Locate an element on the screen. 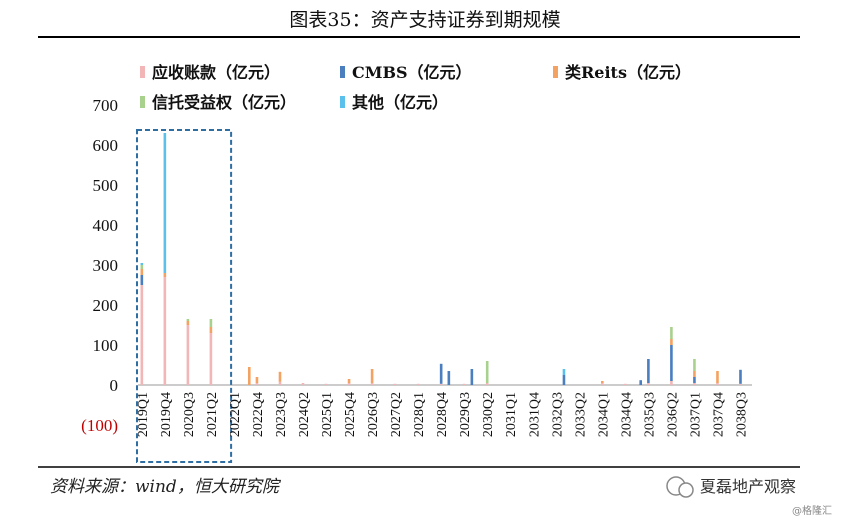 The height and width of the screenshot is (523, 850). y-tick-label: 700 is located at coordinates (106, 105).